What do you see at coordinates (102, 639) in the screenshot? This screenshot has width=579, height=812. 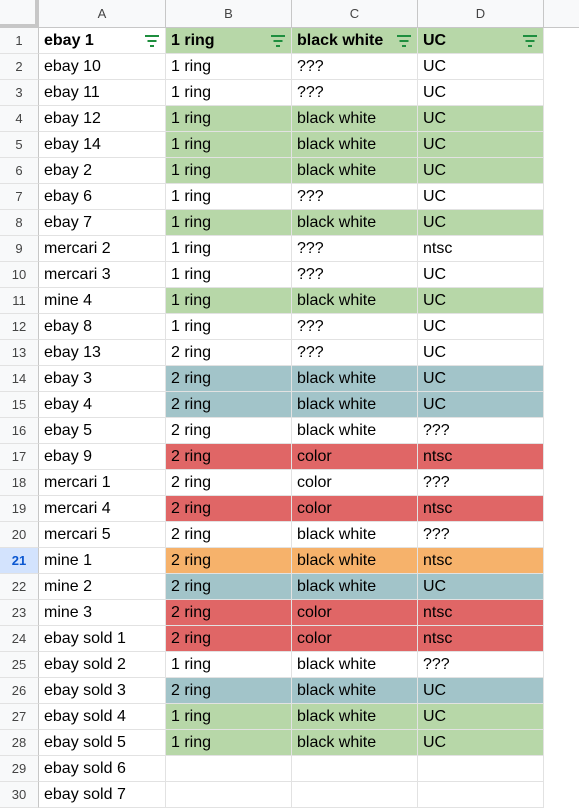 I see `cell-a: ebay sold 1` at bounding box center [102, 639].